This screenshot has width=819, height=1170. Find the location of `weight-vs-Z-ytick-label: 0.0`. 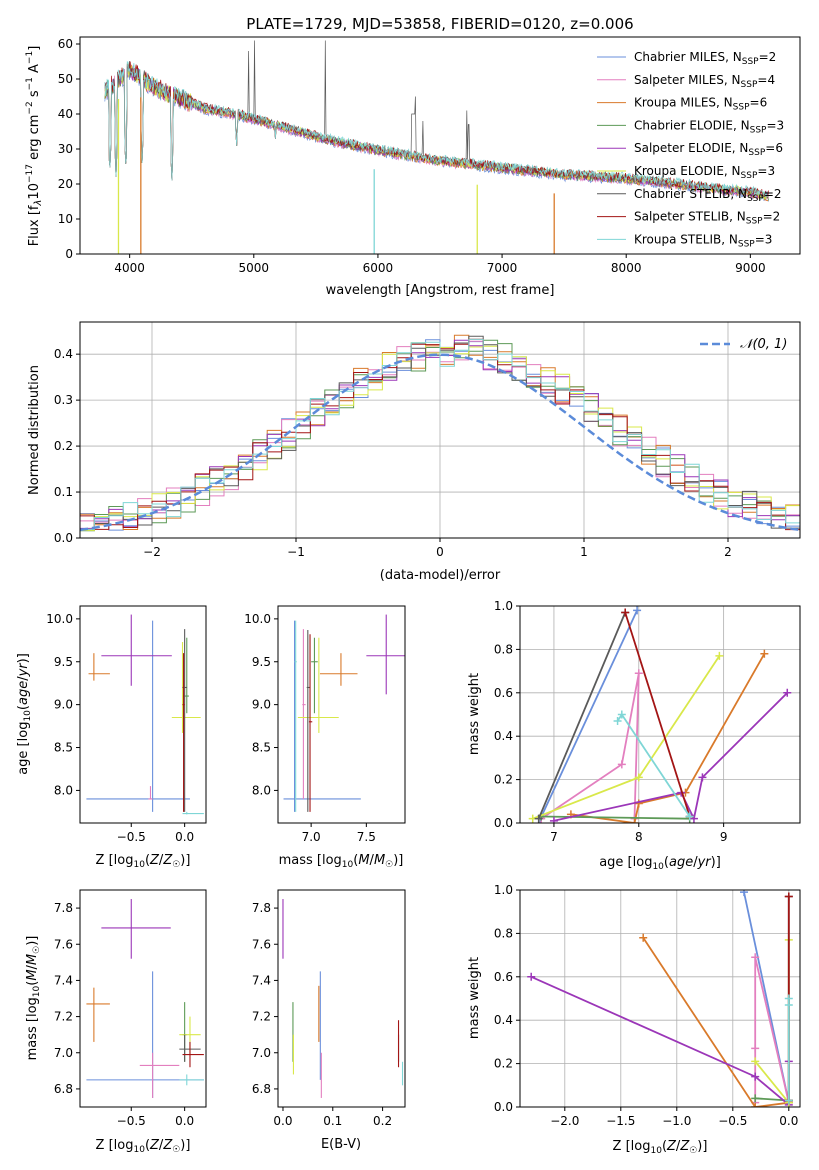

weight-vs-Z-ytick-label: 0.0 is located at coordinates (503, 1107).